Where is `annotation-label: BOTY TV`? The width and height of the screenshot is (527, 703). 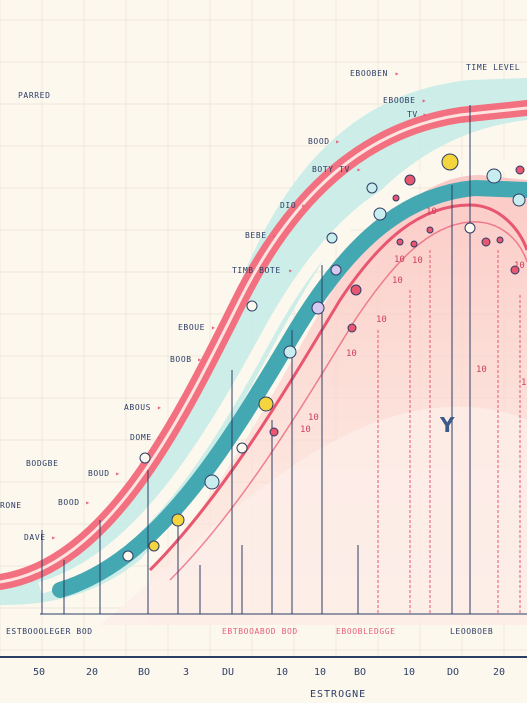 annotation-label: BOTY TV is located at coordinates (331, 169).